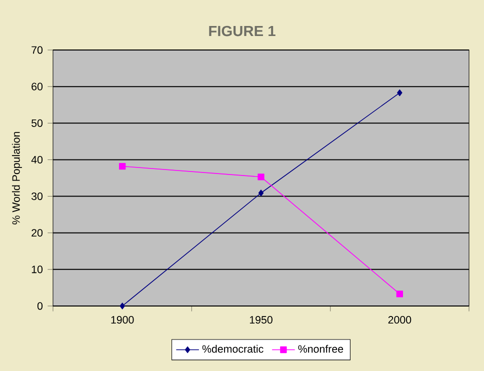  What do you see at coordinates (233, 348) in the screenshot?
I see `legend-label: %democratic` at bounding box center [233, 348].